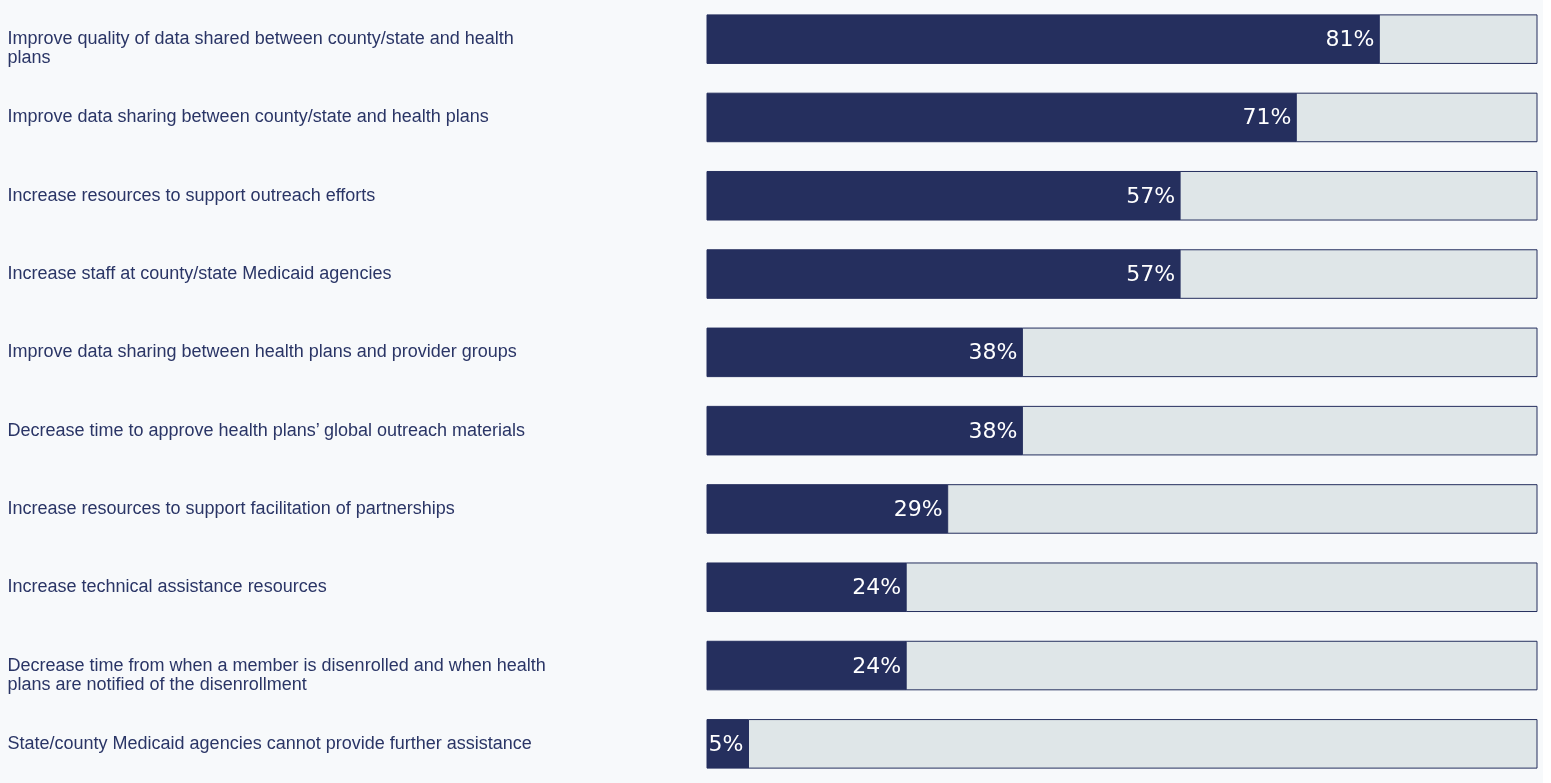 This screenshot has width=1551, height=783. Describe the element at coordinates (1267, 117) in the screenshot. I see `data-label: 71%` at that location.